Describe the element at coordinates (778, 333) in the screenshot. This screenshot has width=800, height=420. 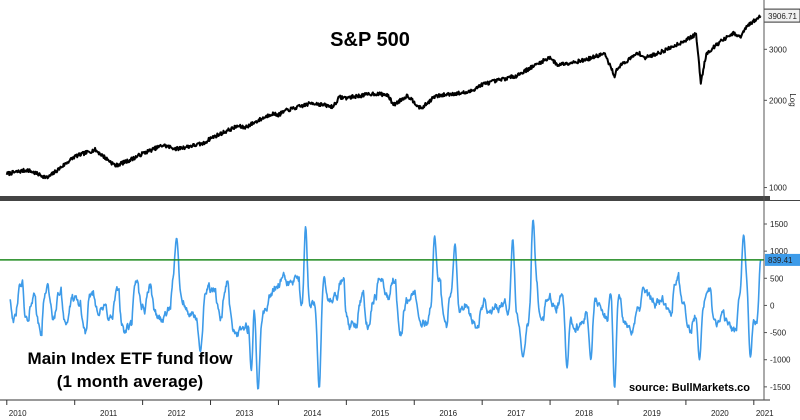
I see `fund-flow-y-tick-label: -500` at that location.